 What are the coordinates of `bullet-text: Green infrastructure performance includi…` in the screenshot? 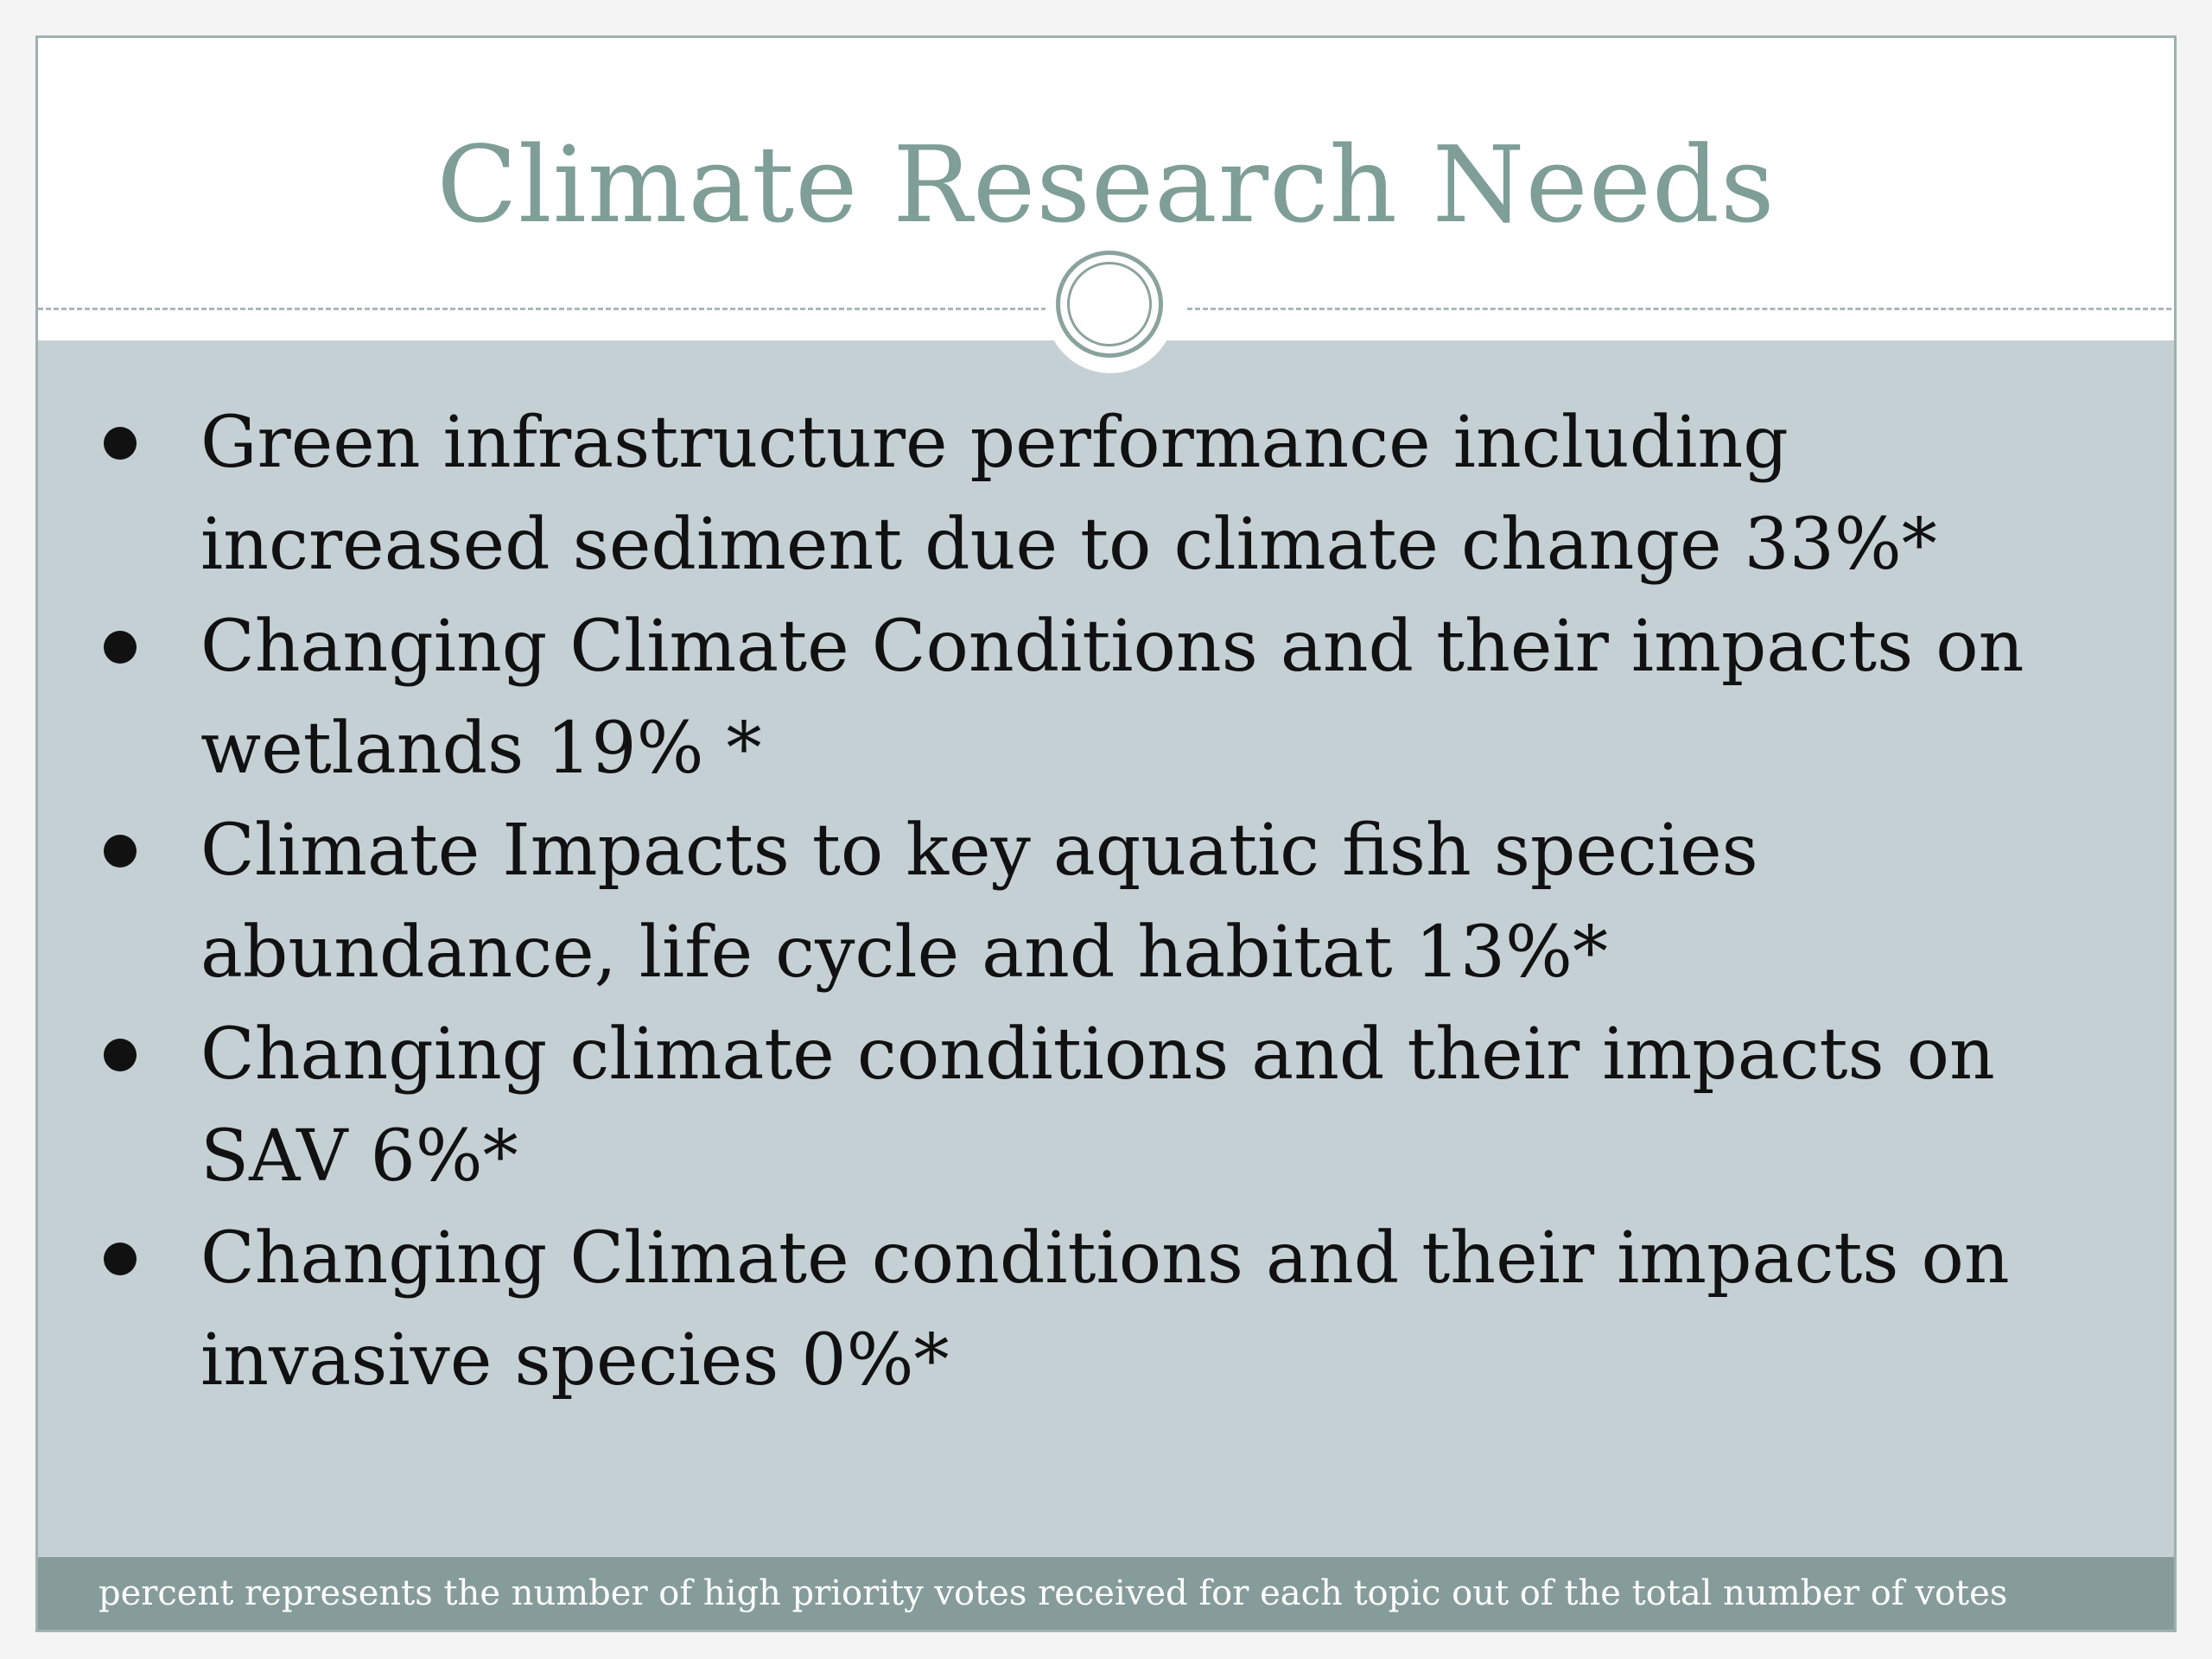 It's located at (1068, 494).